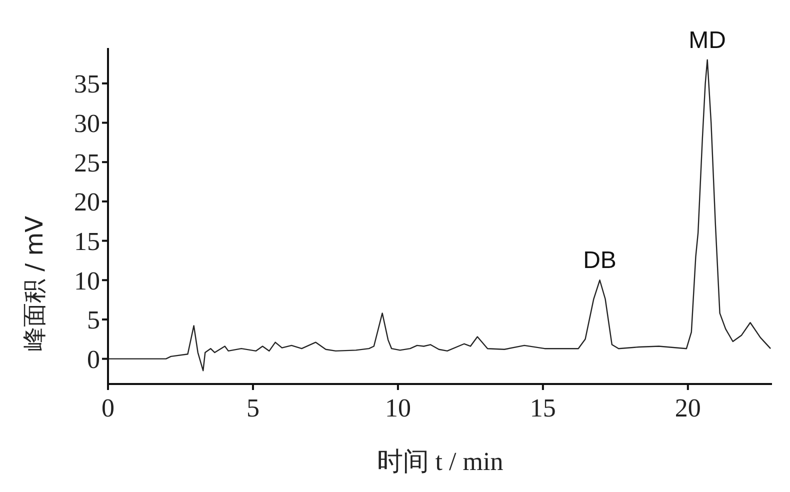  Describe the element at coordinates (87, 123) in the screenshot. I see `y-tick-label: 30` at that location.